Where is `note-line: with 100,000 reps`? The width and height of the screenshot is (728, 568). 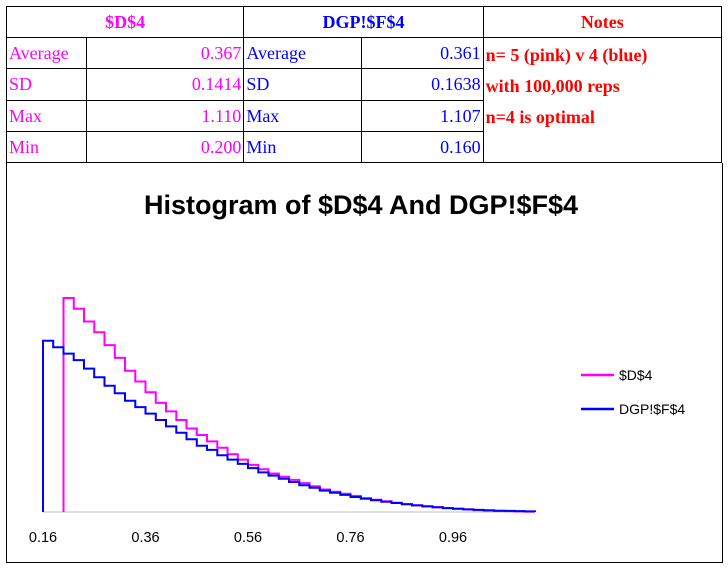 note-line: with 100,000 reps is located at coordinates (552, 86).